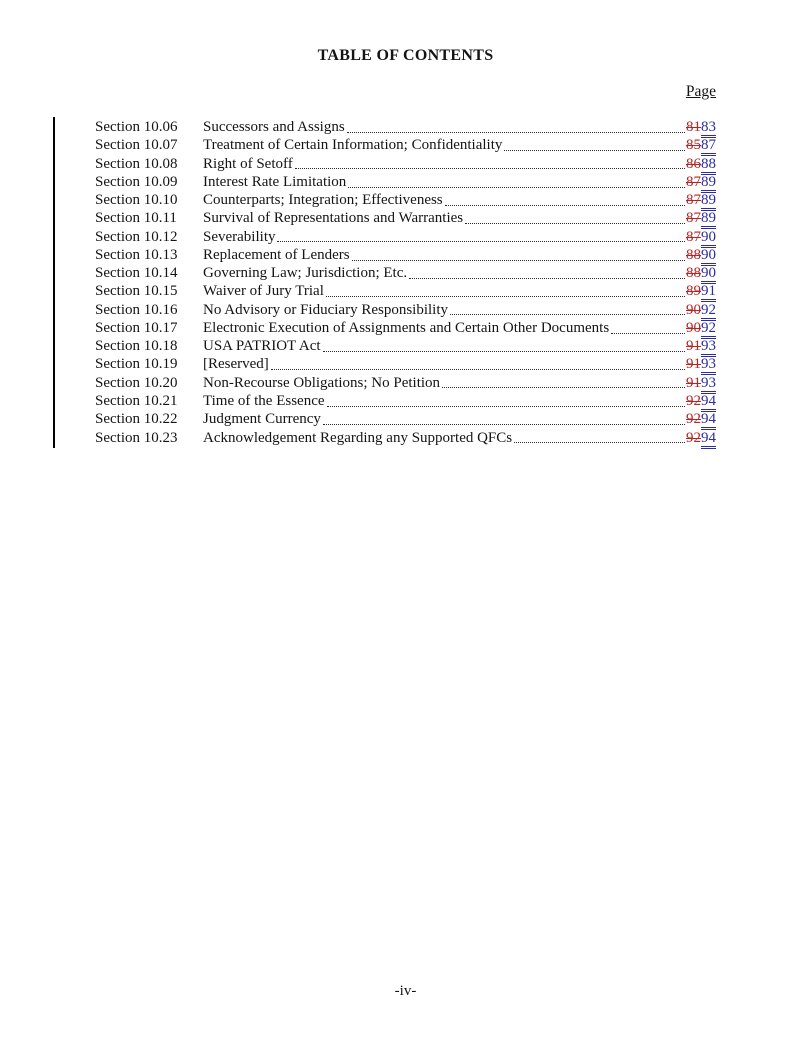  I want to click on toc-page-number-inserted: 83, so click(708, 129).